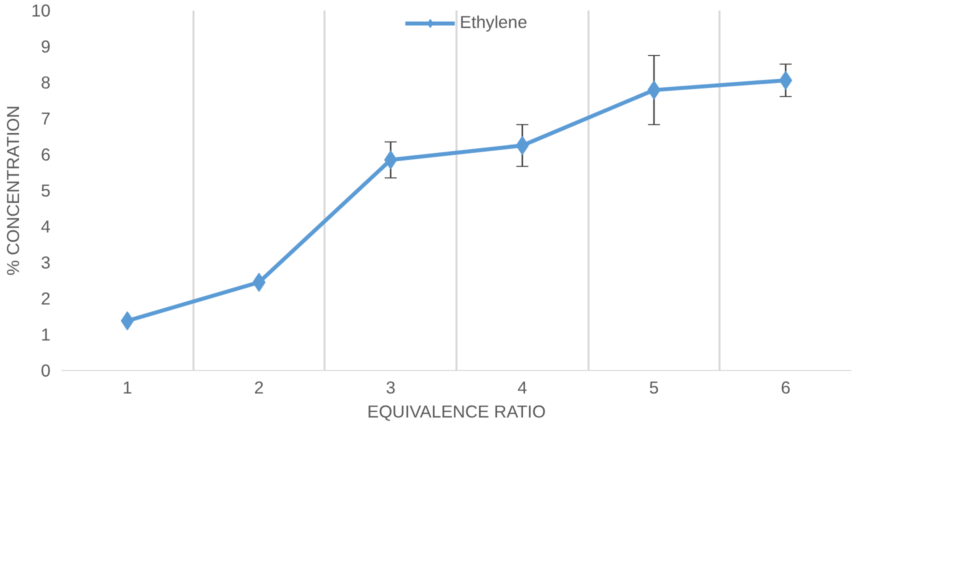 Image resolution: width=956 pixels, height=579 pixels. What do you see at coordinates (41, 10) in the screenshot?
I see `y-tick-label: 10` at bounding box center [41, 10].